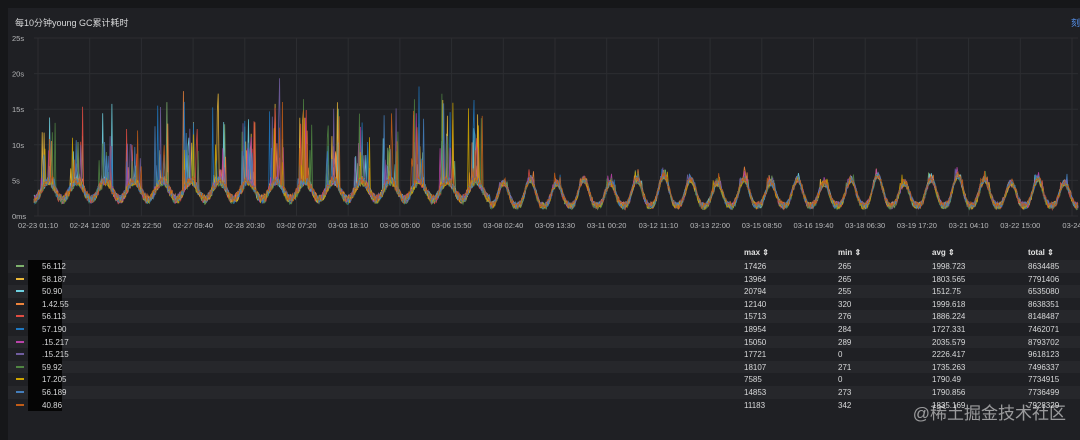 The width and height of the screenshot is (1080, 440). I want to click on series-avg: 1886.224, so click(949, 317).